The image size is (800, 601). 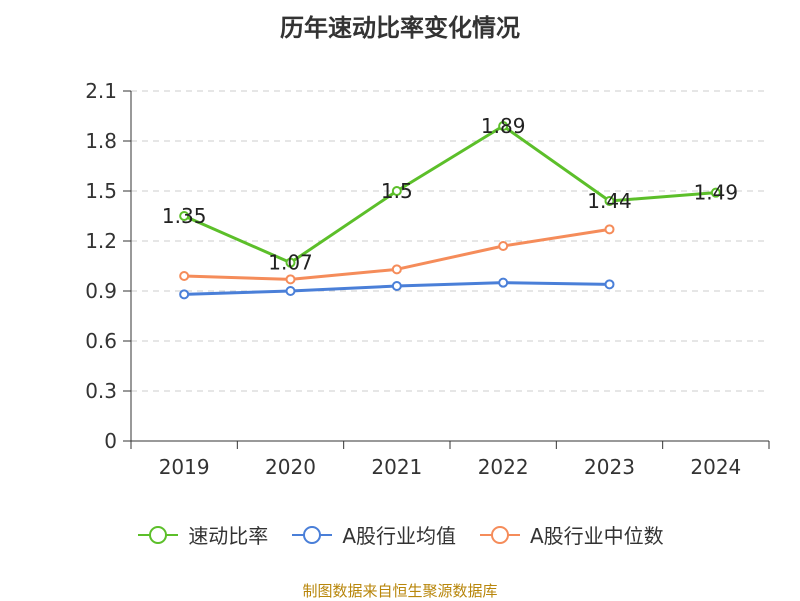 I want to click on data-label: 1.49, so click(x=716, y=193).